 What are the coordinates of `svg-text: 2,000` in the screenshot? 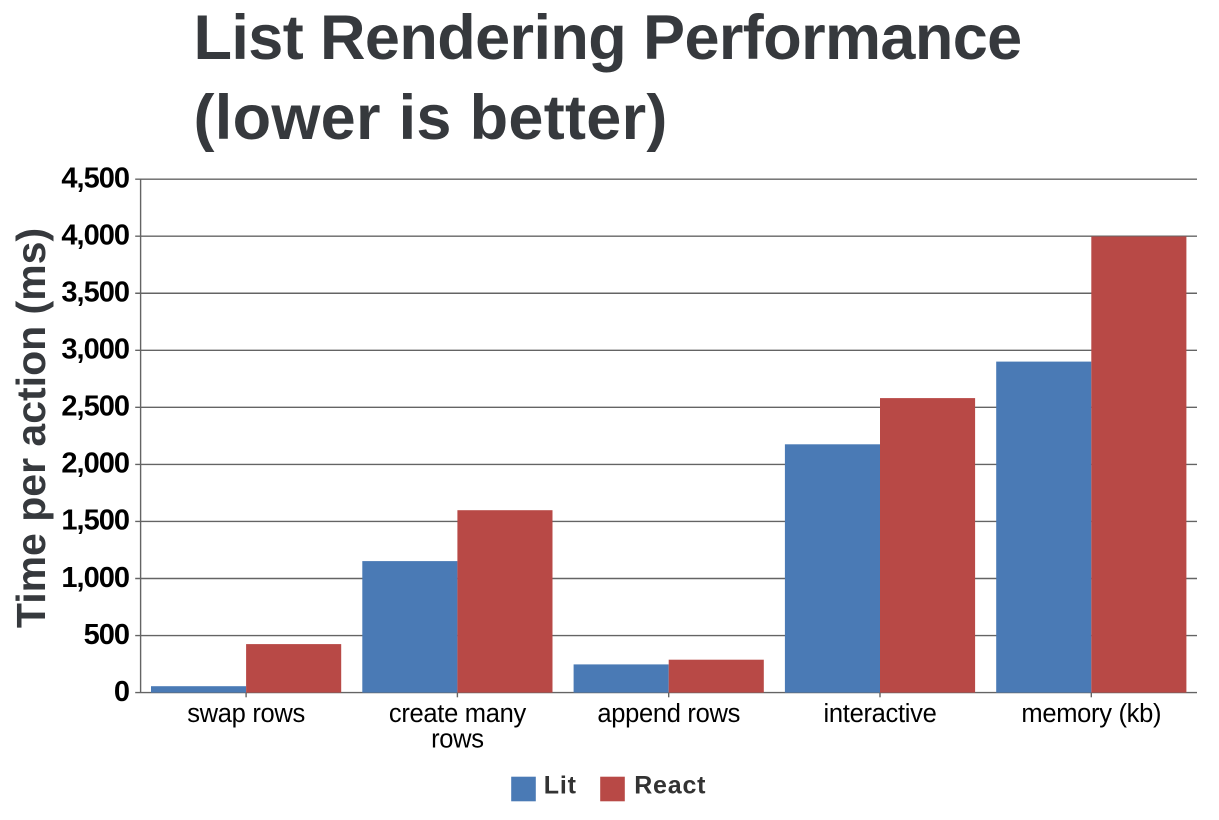 It's located at (95, 464).